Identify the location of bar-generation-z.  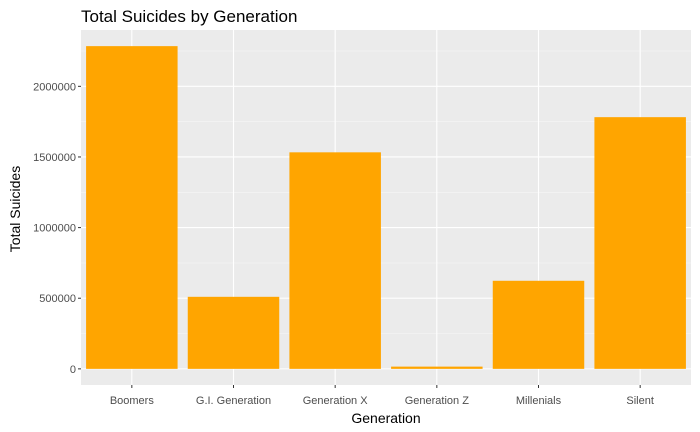
(437, 367).